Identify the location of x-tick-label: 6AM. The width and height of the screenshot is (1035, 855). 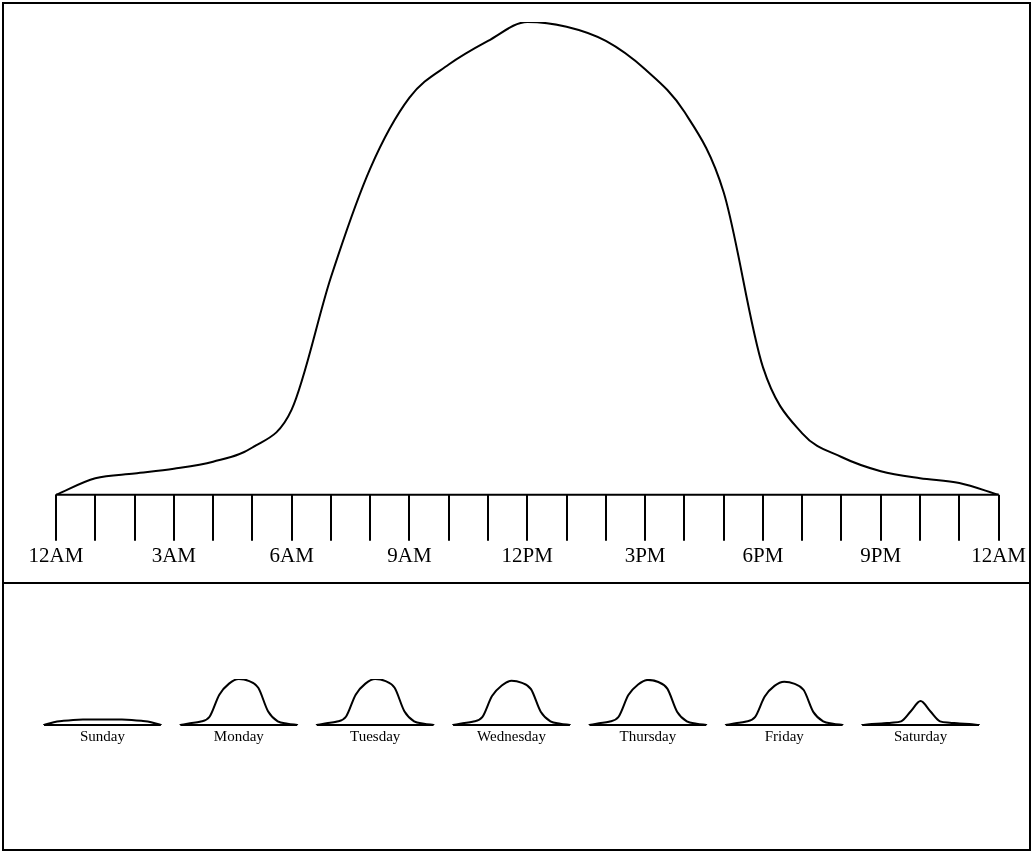
(292, 554).